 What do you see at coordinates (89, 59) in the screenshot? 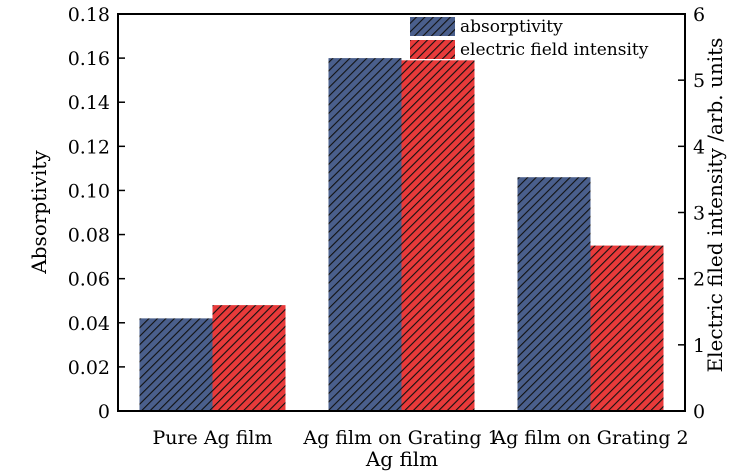
I see `y-tick-label: 0.16` at bounding box center [89, 59].